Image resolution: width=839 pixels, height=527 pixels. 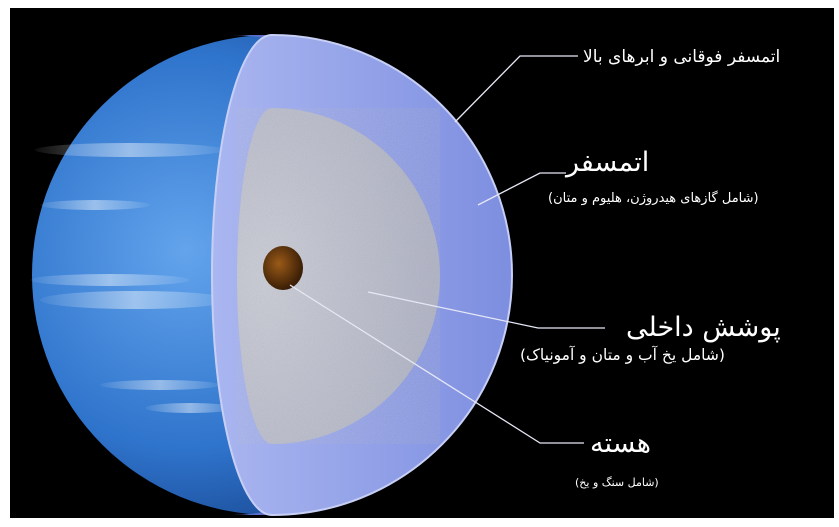 What do you see at coordinates (521, 189) in the screenshot?
I see `leader-line-atmosphere` at bounding box center [521, 189].